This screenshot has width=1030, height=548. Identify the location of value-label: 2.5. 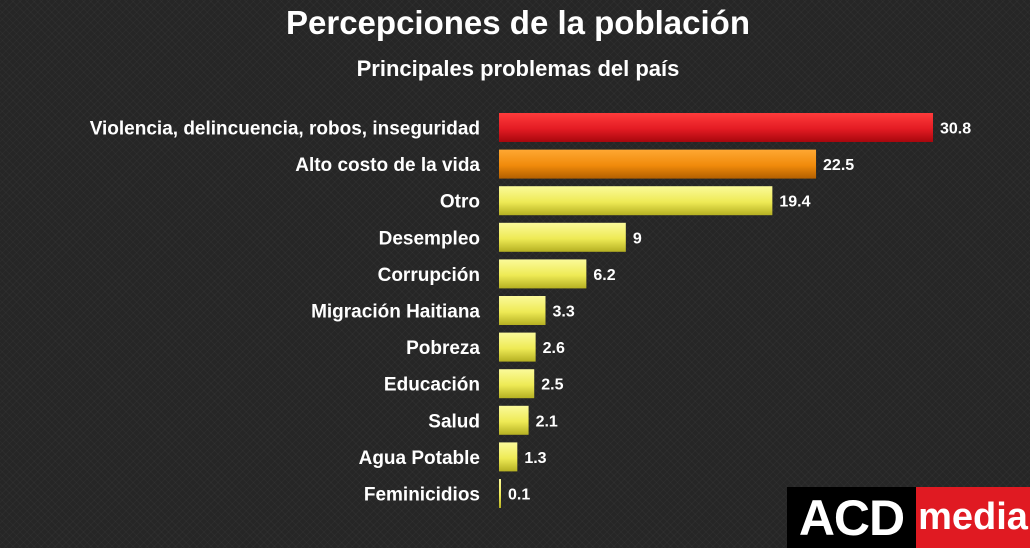
(552, 385).